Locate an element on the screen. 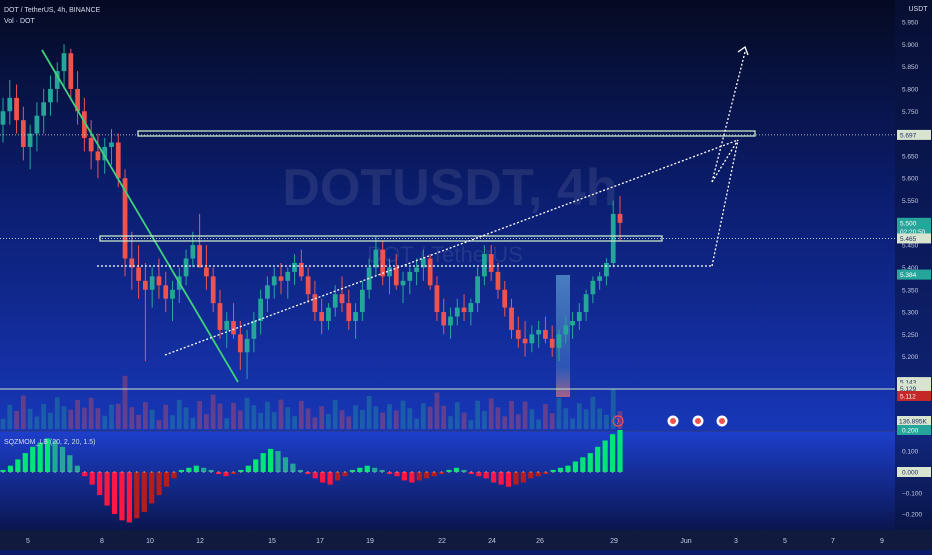 The width and height of the screenshot is (932, 555). highlight-zone is located at coordinates (563, 336).